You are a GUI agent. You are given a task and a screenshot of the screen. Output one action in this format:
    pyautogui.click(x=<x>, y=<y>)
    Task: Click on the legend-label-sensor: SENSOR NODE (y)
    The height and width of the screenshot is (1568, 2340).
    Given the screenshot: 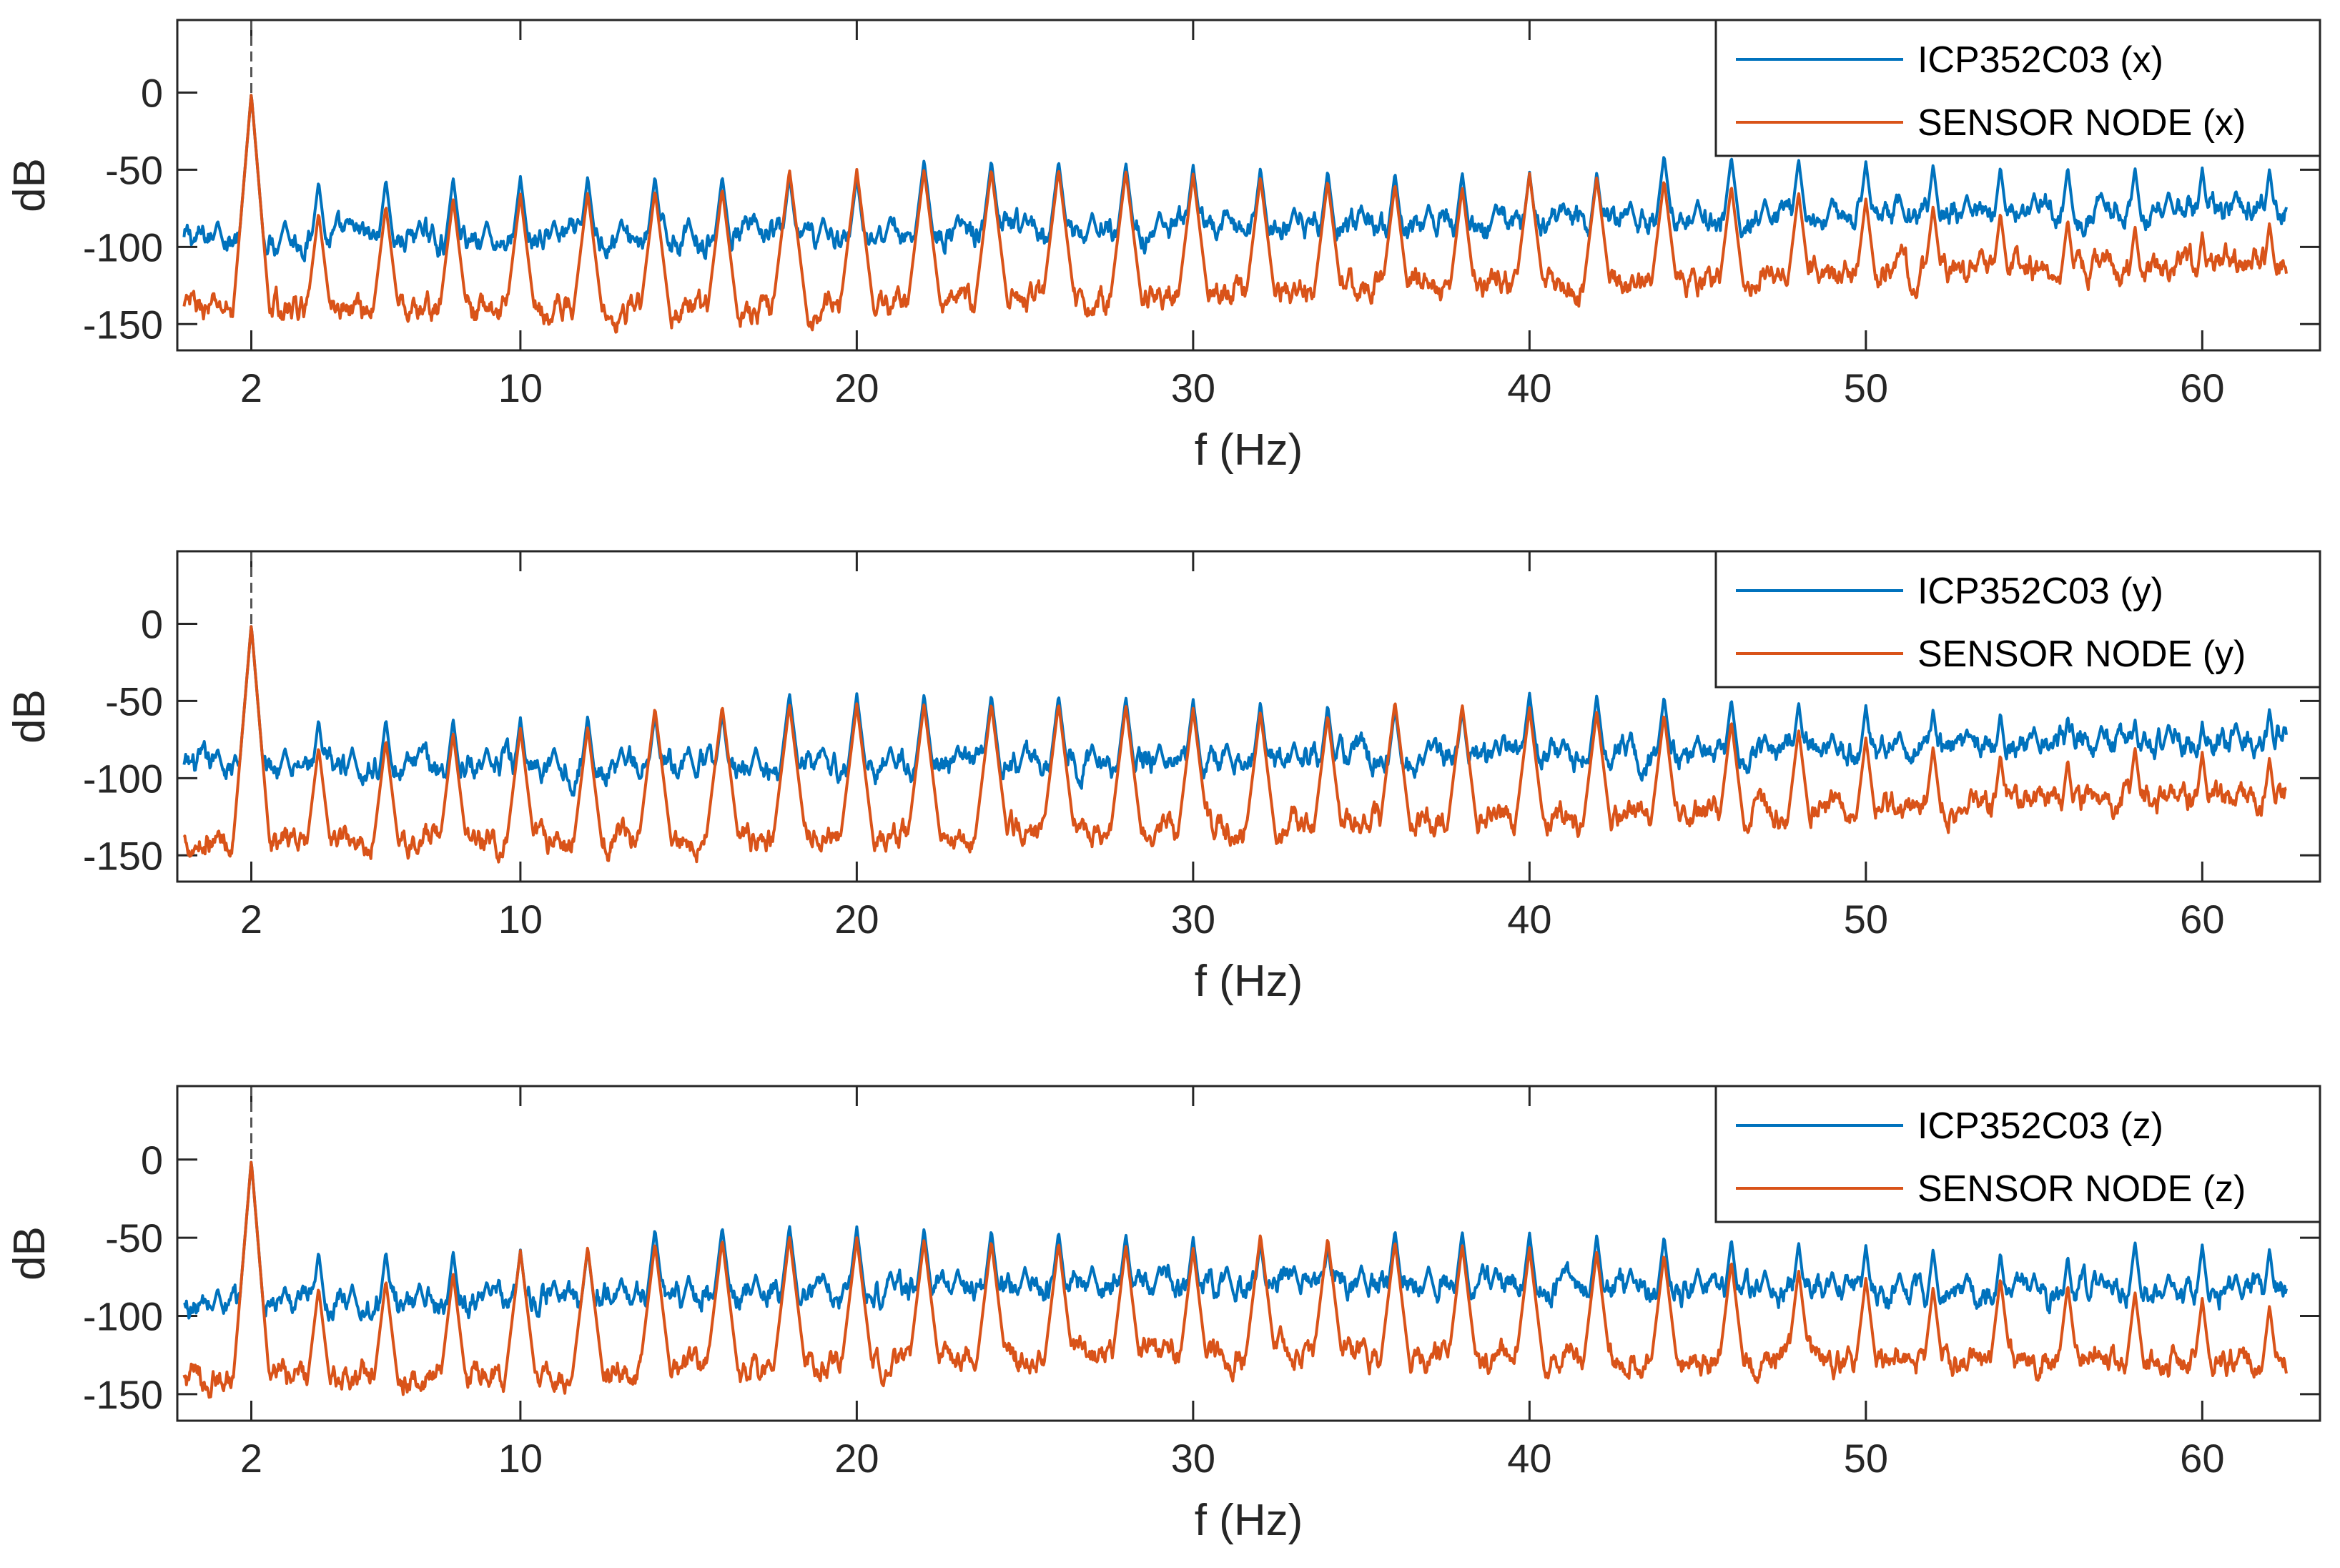 What is the action you would take?
    pyautogui.click(x=2081, y=654)
    